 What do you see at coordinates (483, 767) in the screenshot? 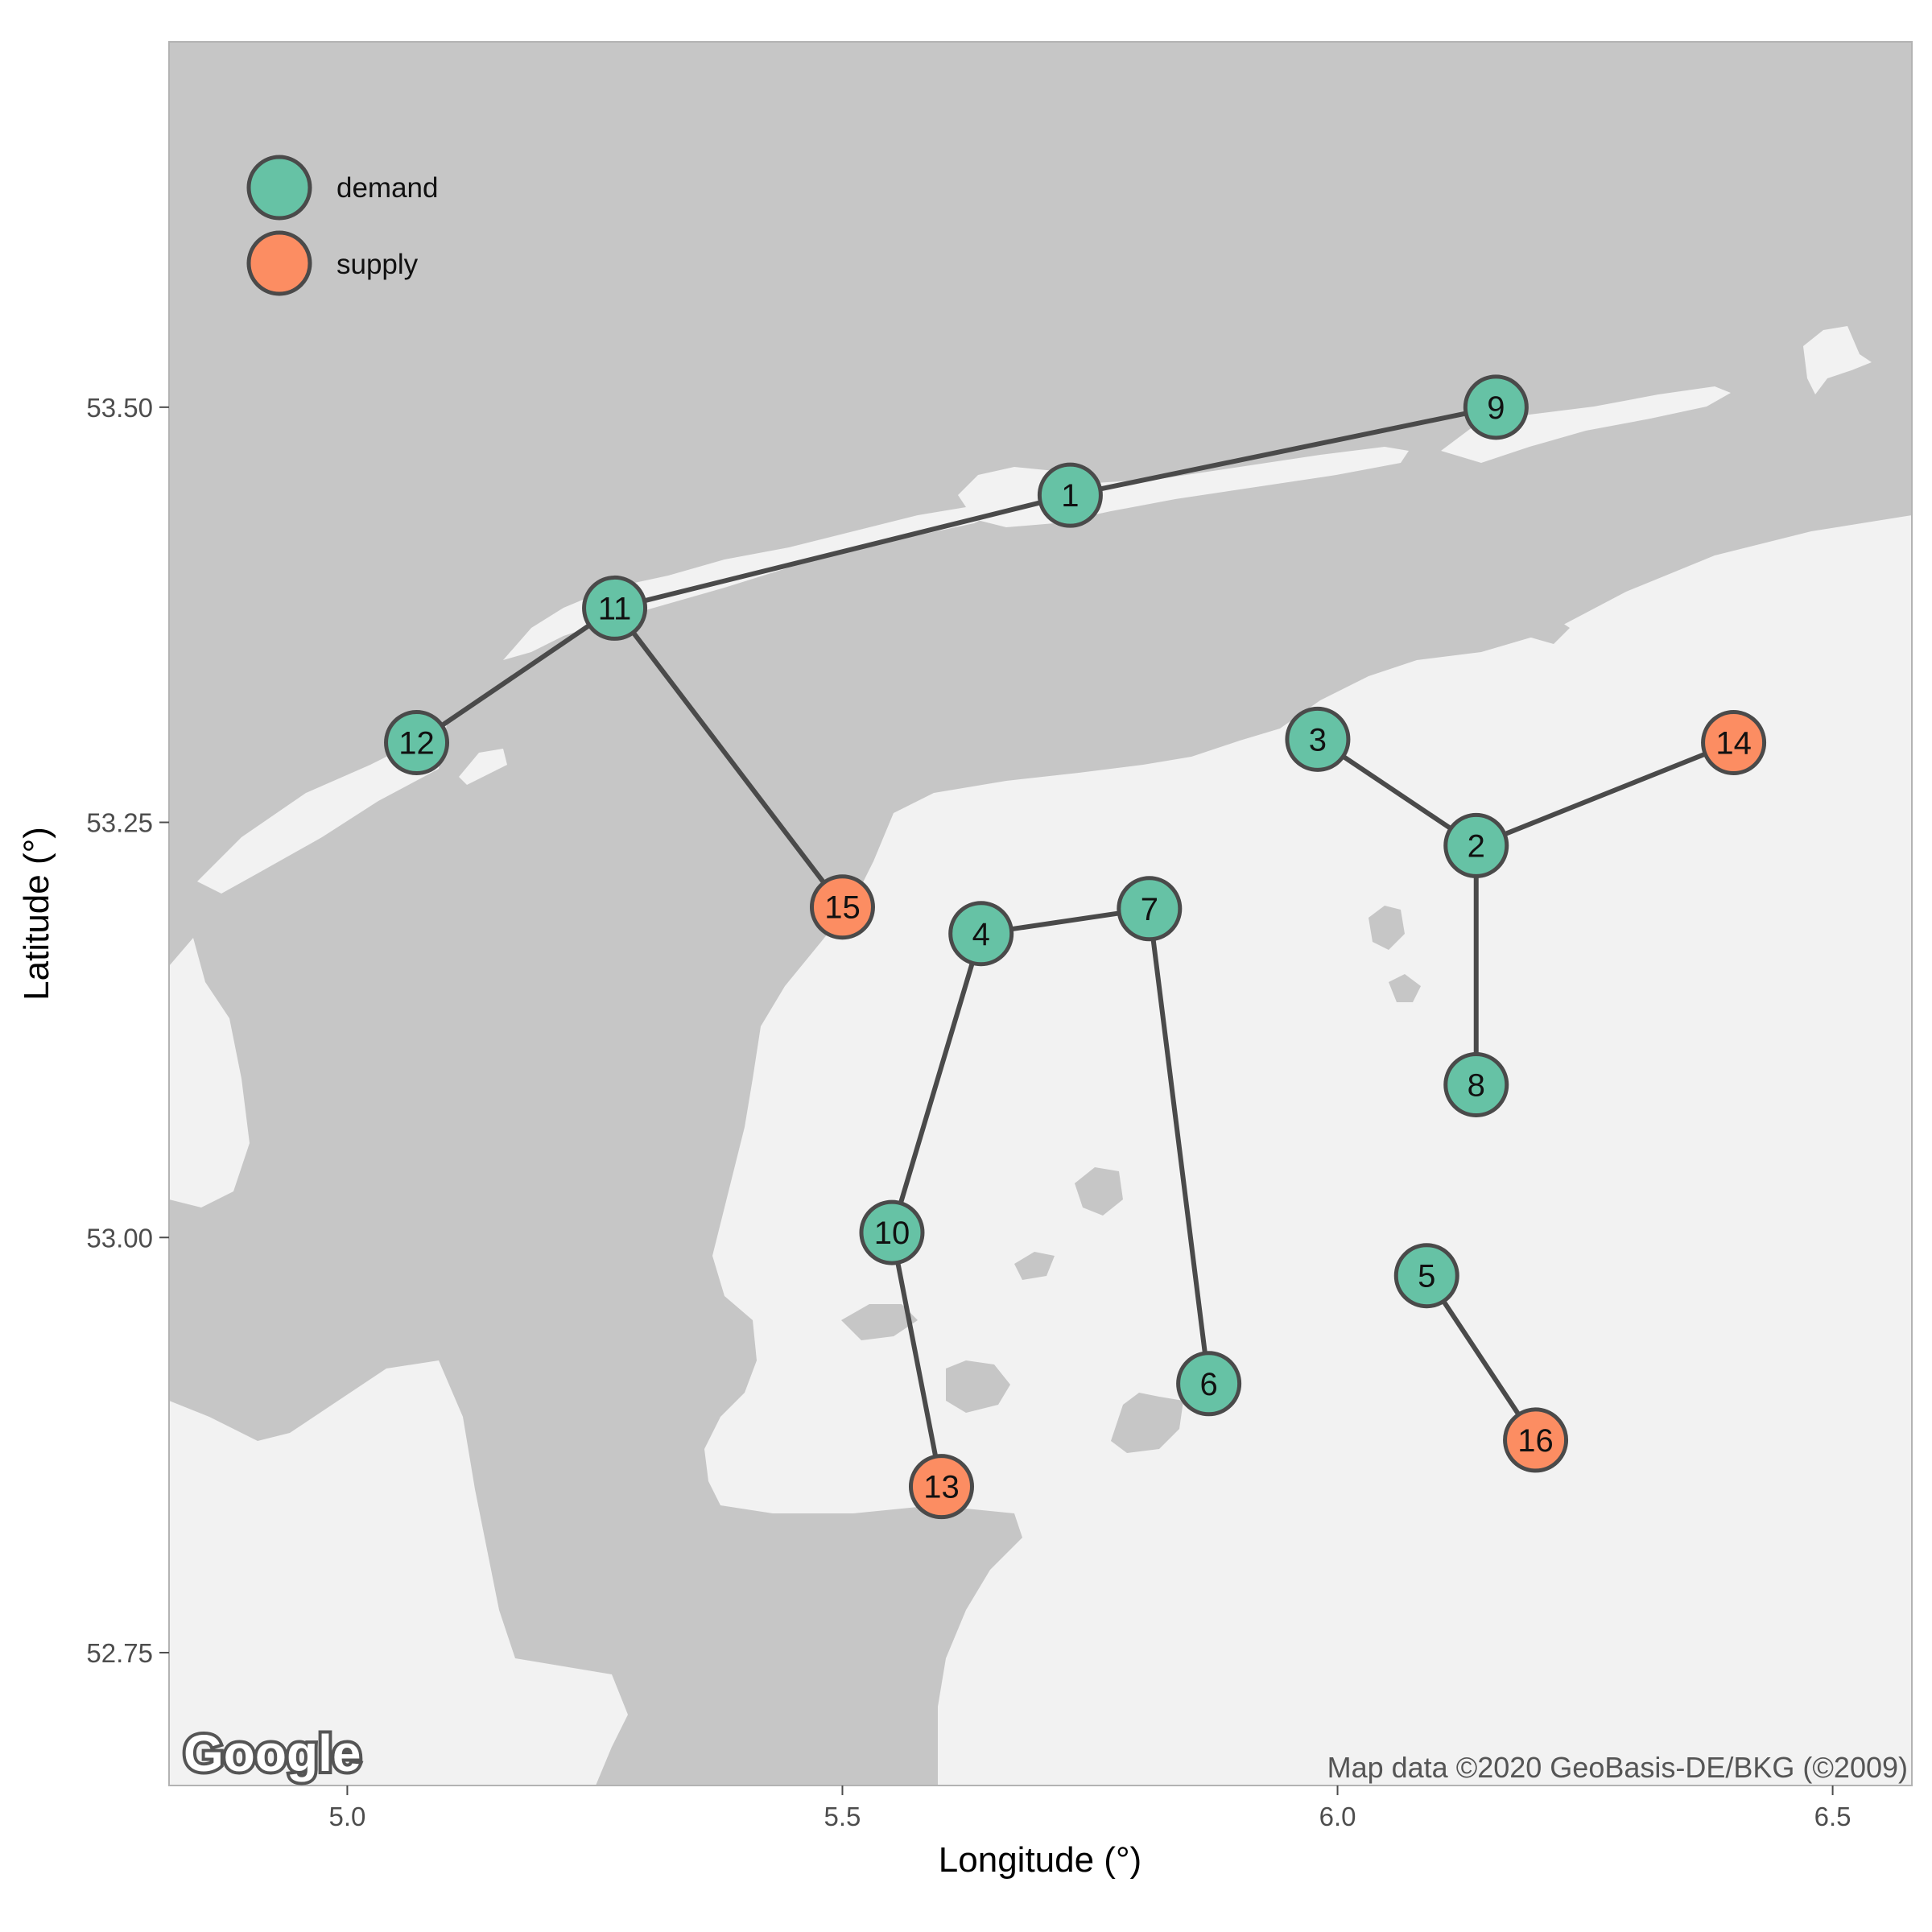
I see `islet` at bounding box center [483, 767].